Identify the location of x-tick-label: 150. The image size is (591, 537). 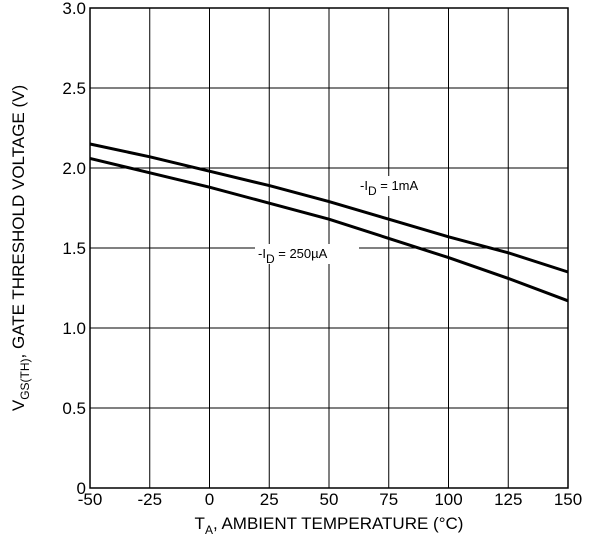
(568, 499).